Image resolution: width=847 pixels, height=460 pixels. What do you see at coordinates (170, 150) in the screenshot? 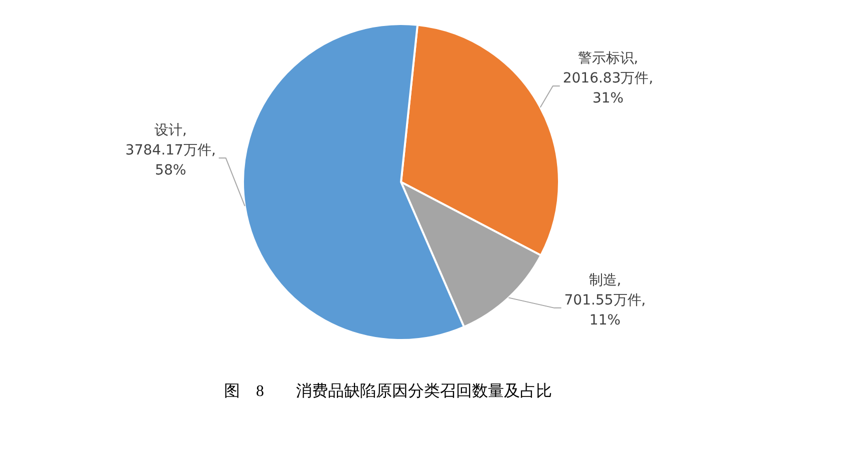
I see `slice-label: 设计, 3784.17万件, 58%` at bounding box center [170, 150].